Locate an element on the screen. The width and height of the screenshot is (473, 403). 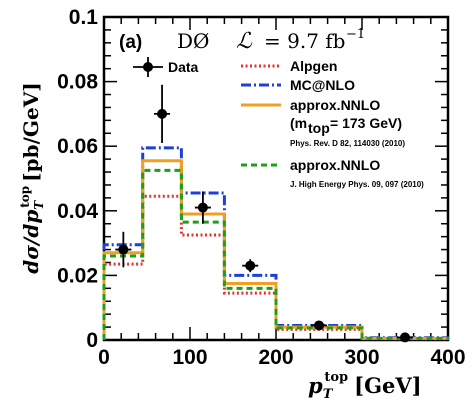
y-tick-label: 0.06 is located at coordinates (77, 146).